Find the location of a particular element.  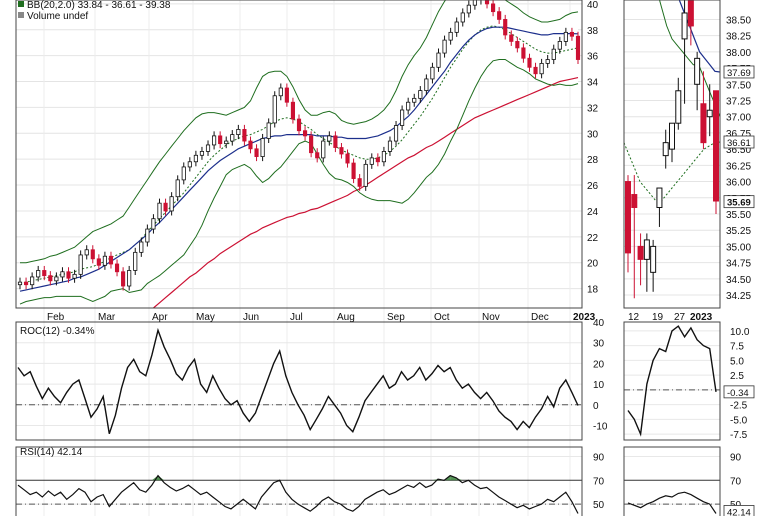

close-value-badge: 35.69 is located at coordinates (739, 203).